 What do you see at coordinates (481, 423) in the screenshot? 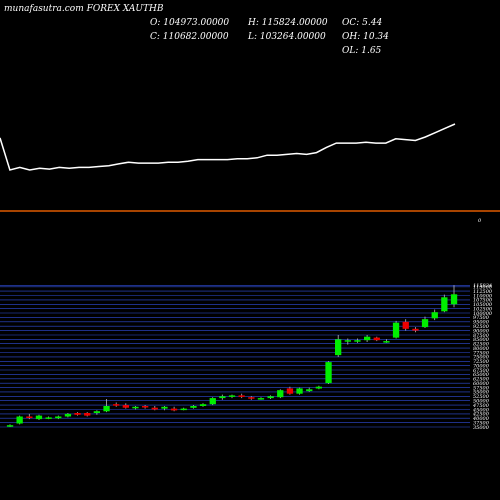
I see `y-tick-label: 37500` at bounding box center [481, 423].